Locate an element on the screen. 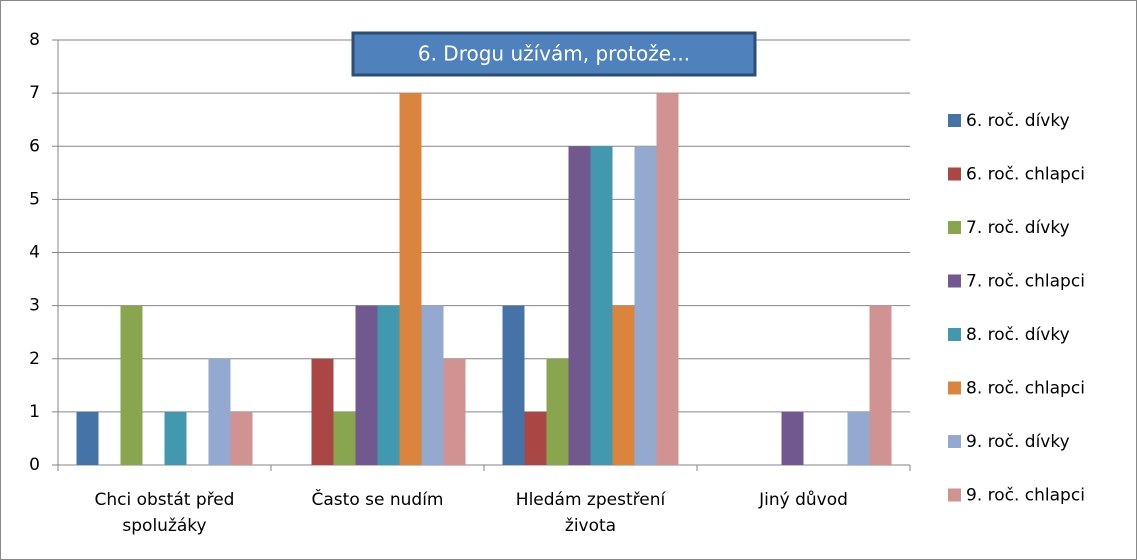 The height and width of the screenshot is (560, 1137). y-tick-label: 4 is located at coordinates (34, 253).